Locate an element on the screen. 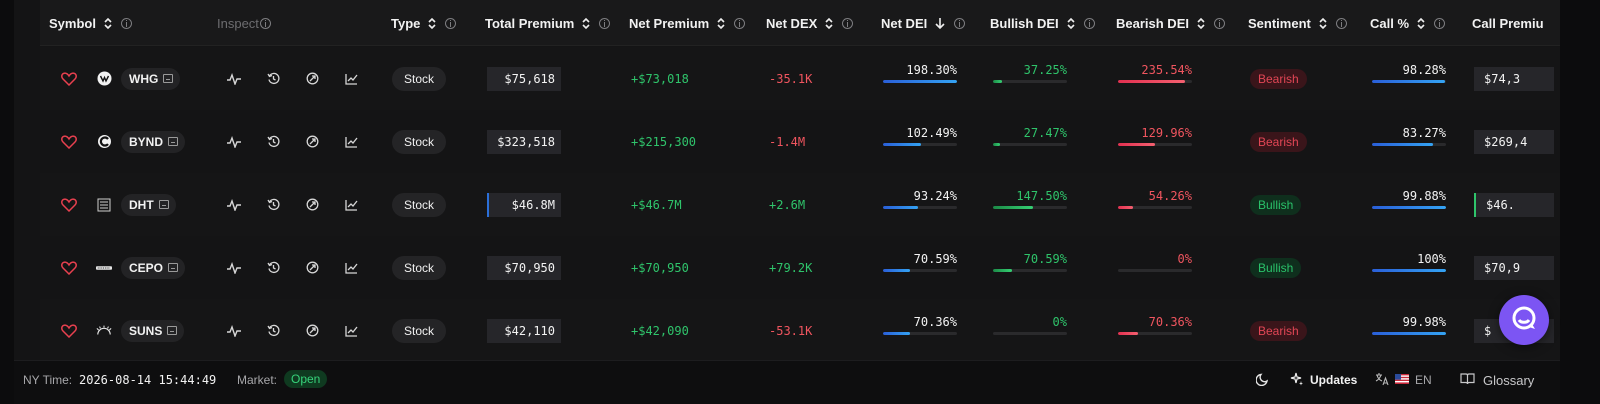 Image resolution: width=1600 pixels, height=404 pixels. ticker-pill: CEPO is located at coordinates (153, 267).